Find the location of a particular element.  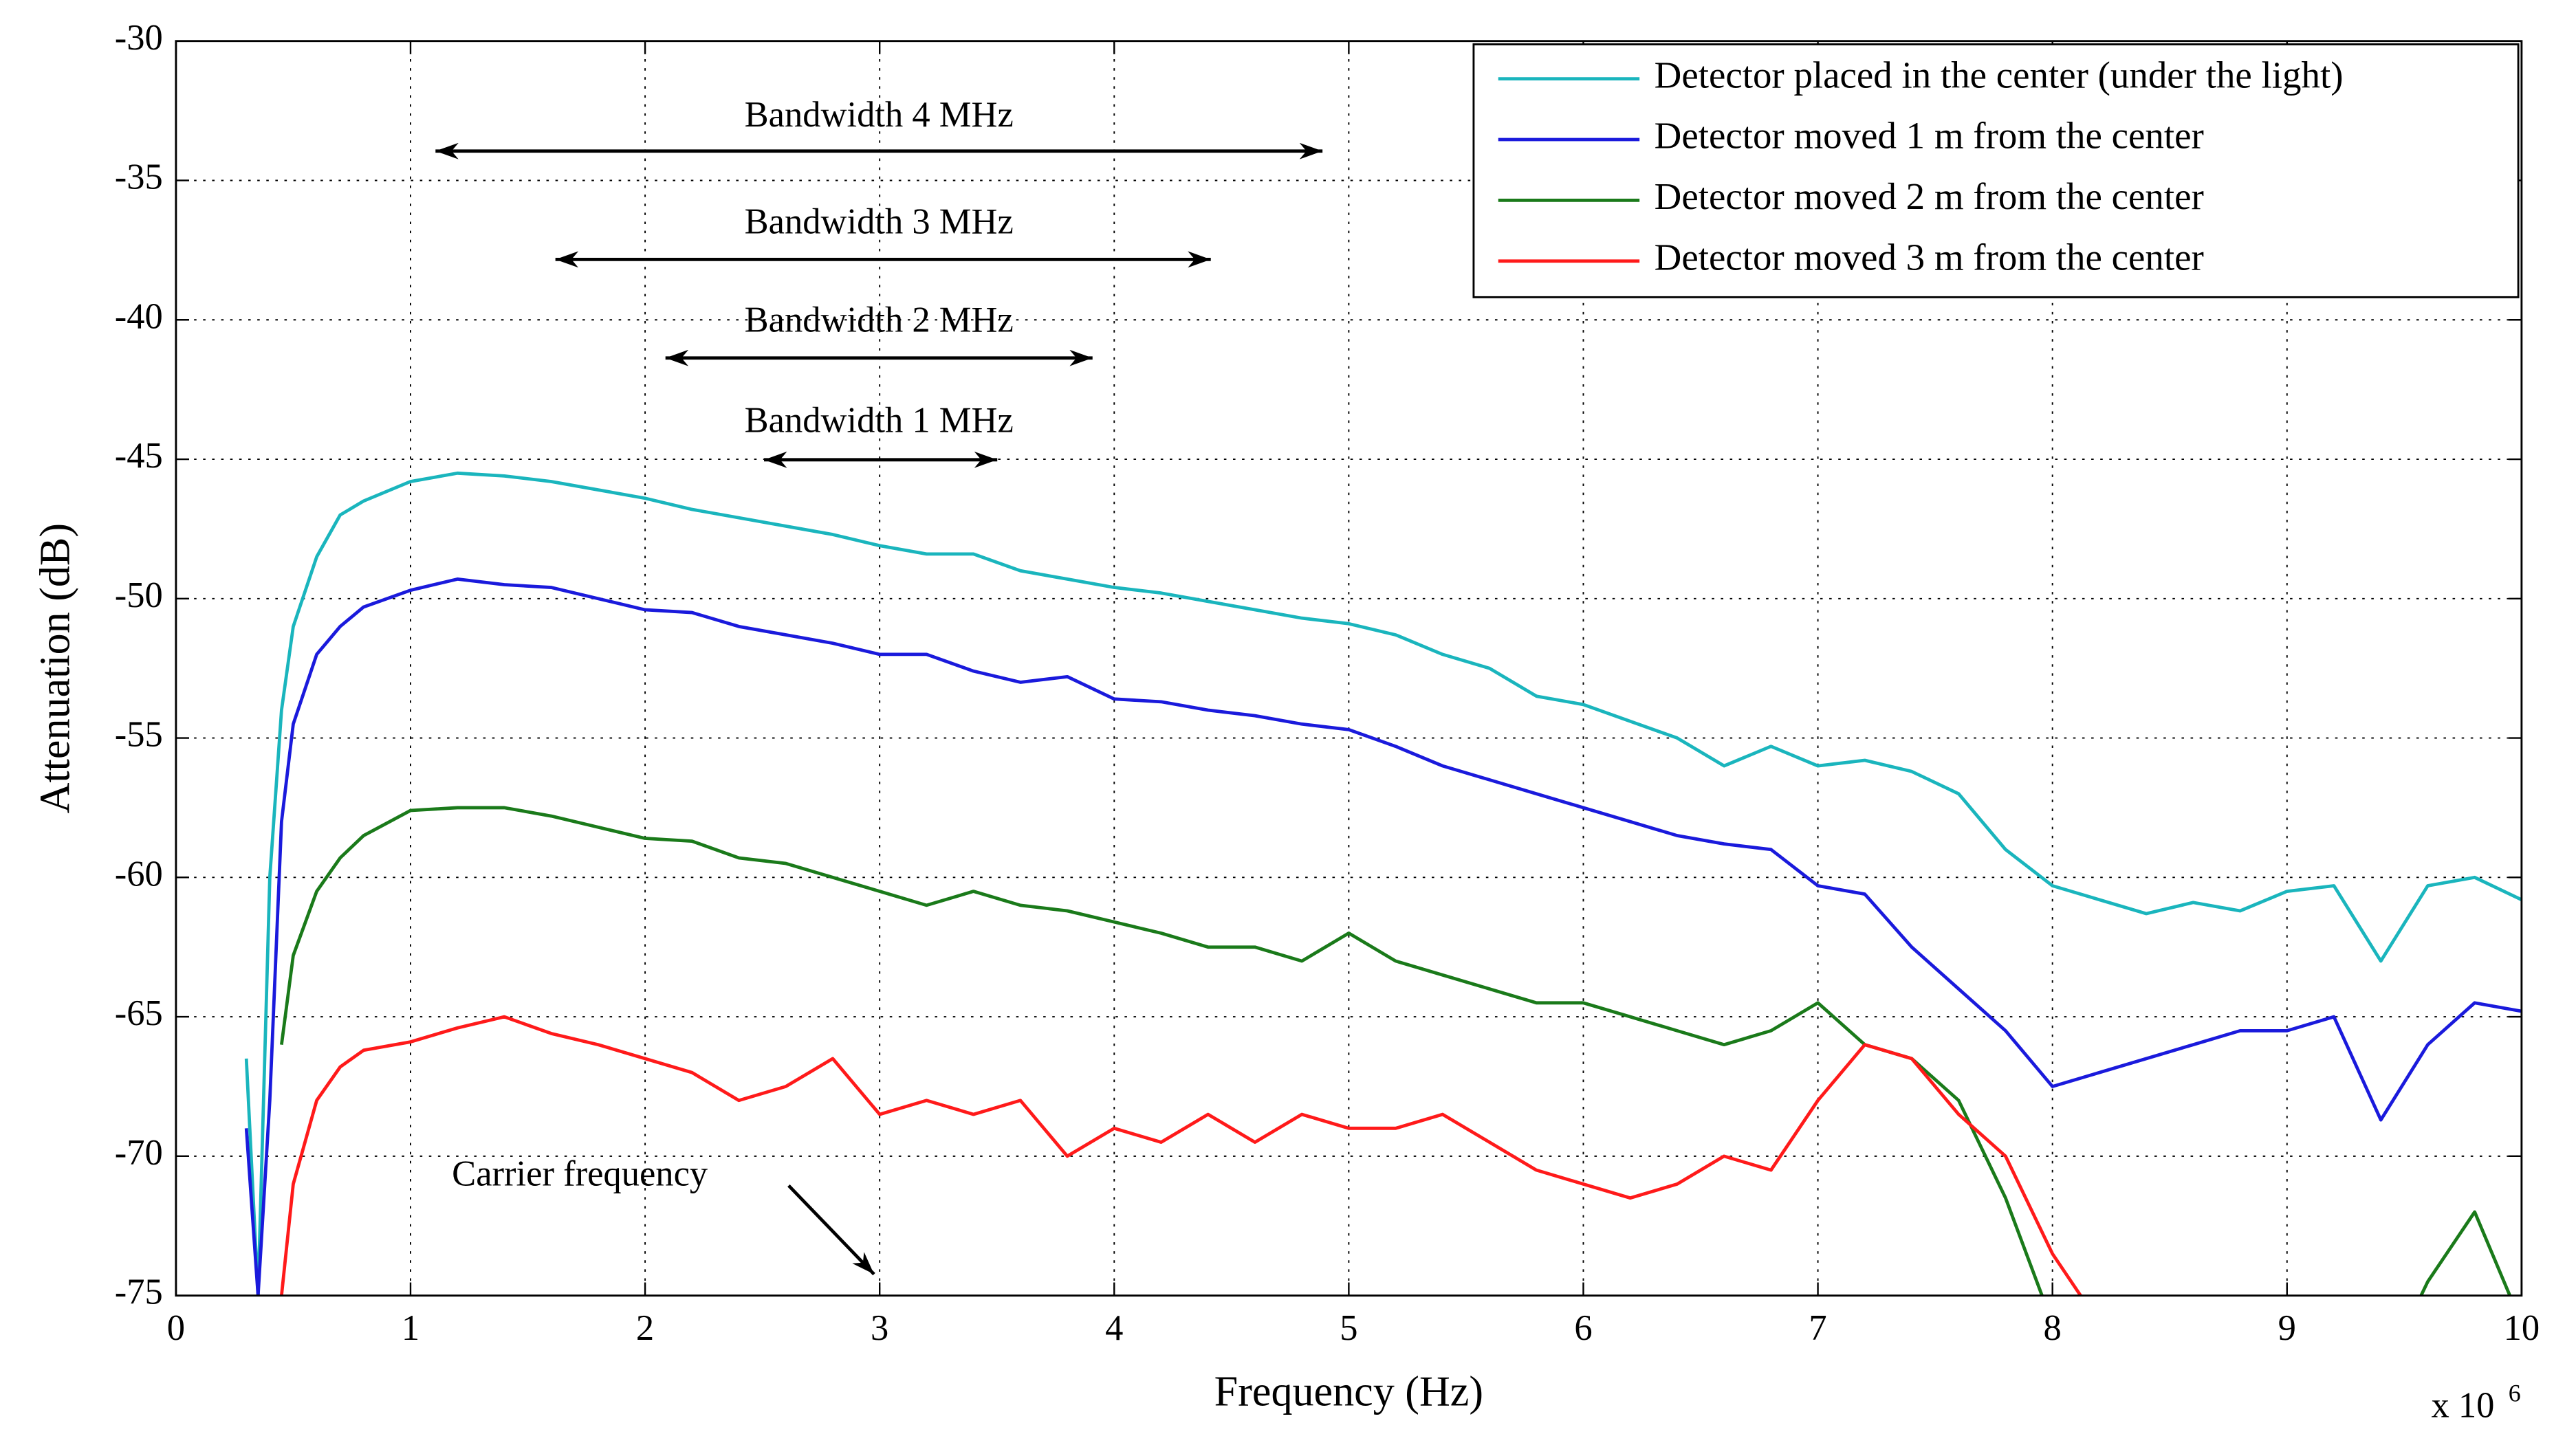

x-multiplier: x 10 is located at coordinates (2462, 1406).